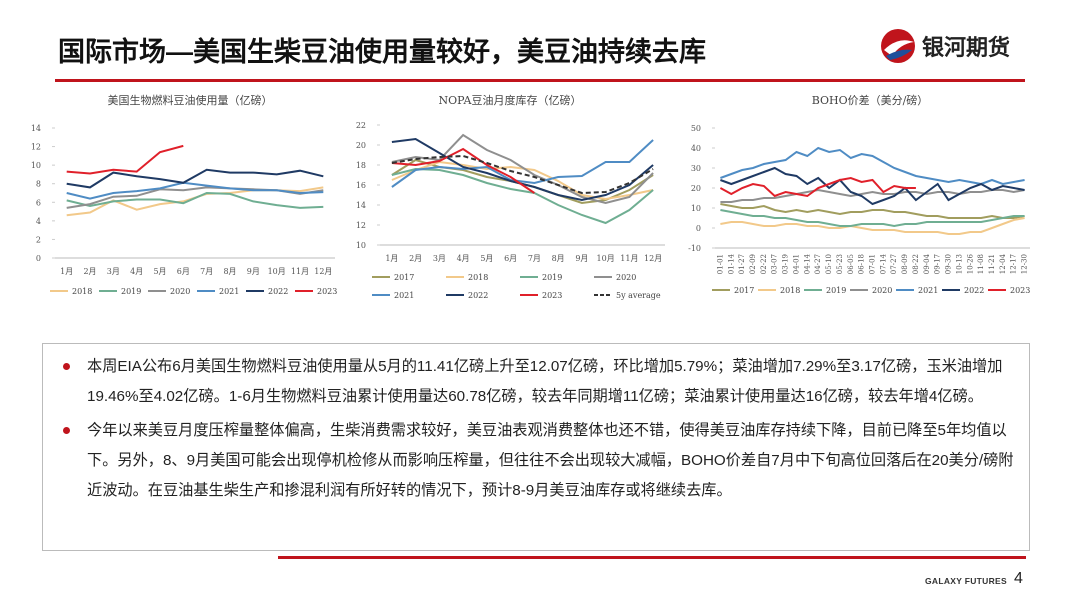 The height and width of the screenshot is (608, 1080). What do you see at coordinates (89, 271) in the screenshot?
I see `x-tick-label: 2月` at bounding box center [89, 271].